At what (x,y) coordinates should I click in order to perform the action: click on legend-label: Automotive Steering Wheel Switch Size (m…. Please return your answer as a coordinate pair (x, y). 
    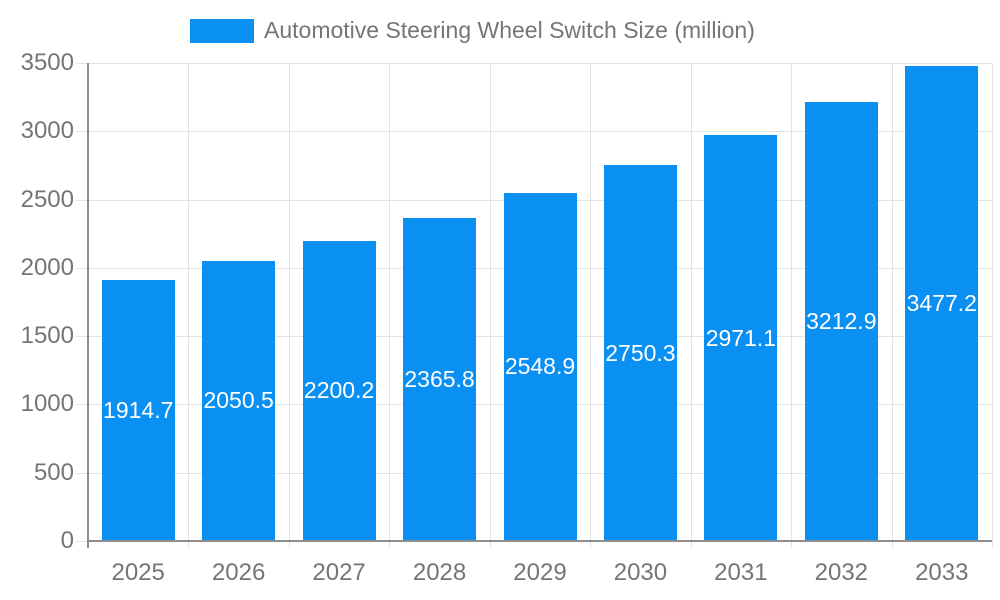
    Looking at the image, I should click on (509, 30).